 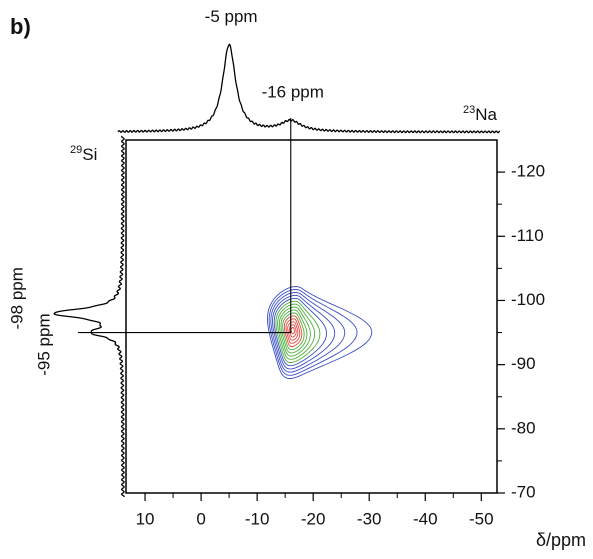 I want to click on contours, so click(x=320, y=332).